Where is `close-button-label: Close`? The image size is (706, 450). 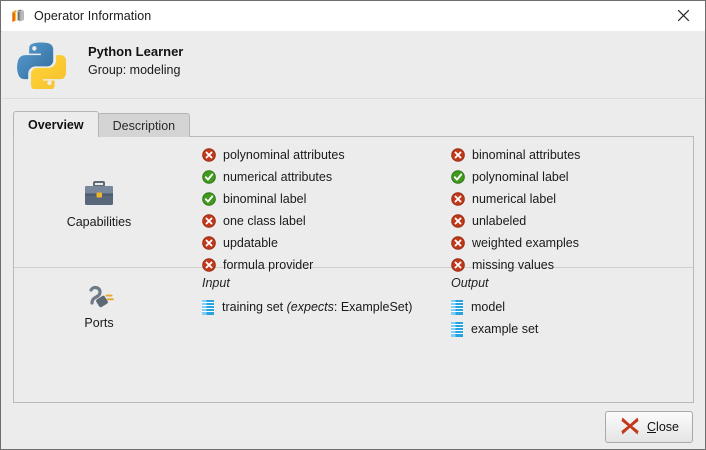 close-button-label: Close is located at coordinates (663, 427).